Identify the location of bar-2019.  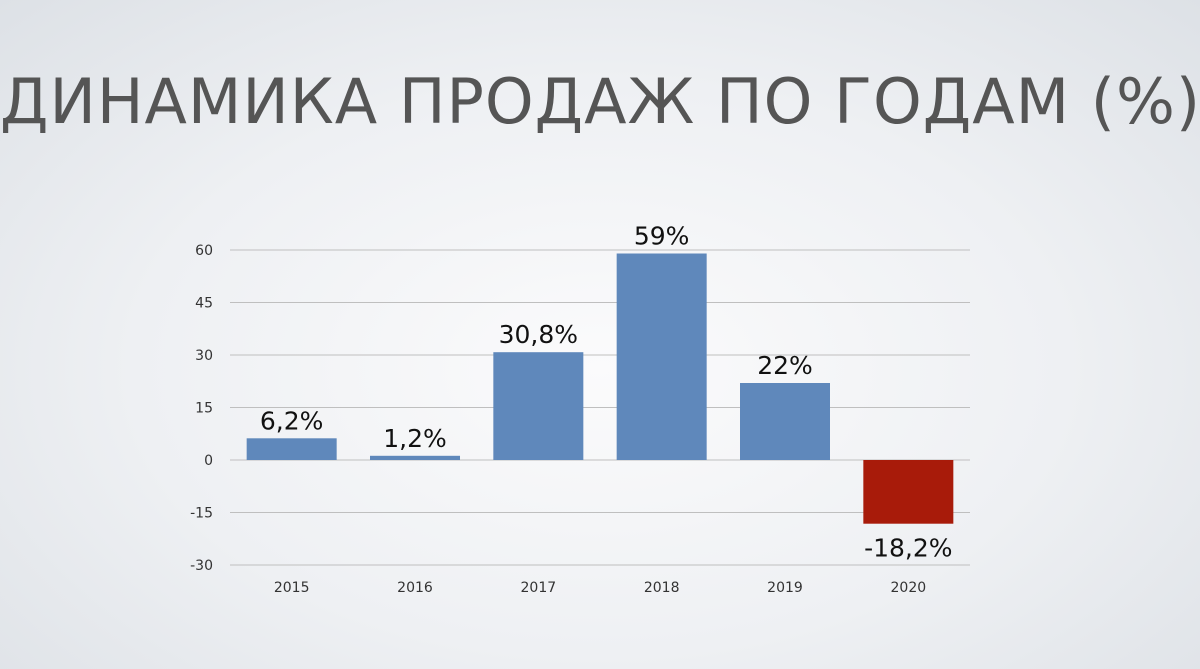
(785, 421).